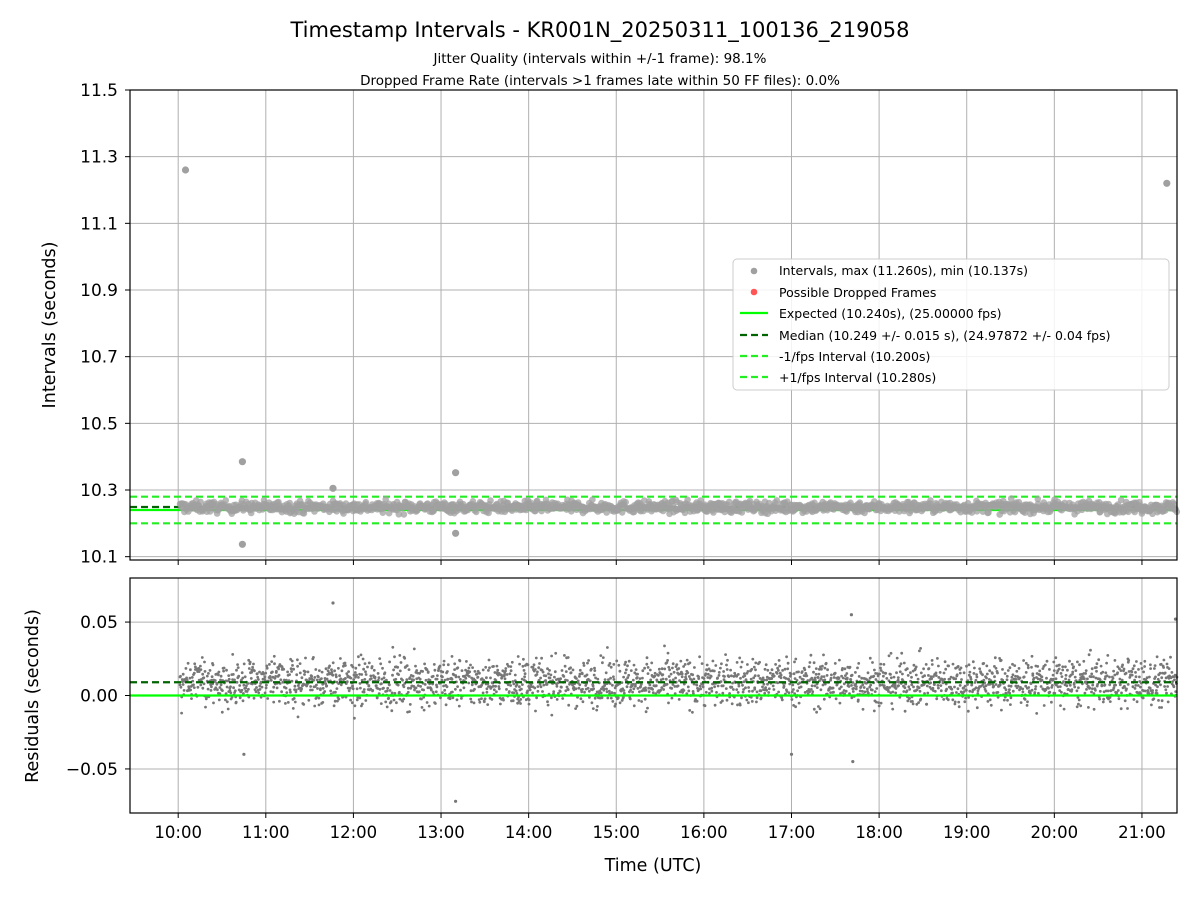 The width and height of the screenshot is (1200, 900). What do you see at coordinates (99, 158) in the screenshot?
I see `y-tick-label: 11.3` at bounding box center [99, 158].